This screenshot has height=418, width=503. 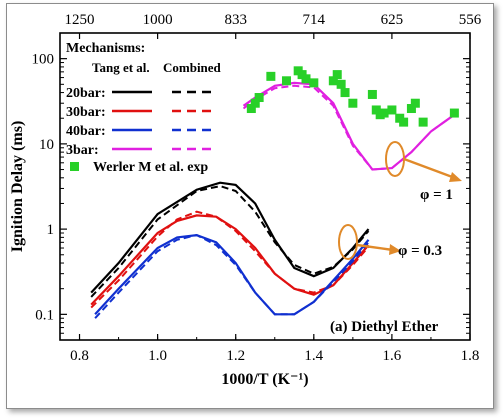 I want to click on top-tick-label: 833, so click(x=235, y=20).